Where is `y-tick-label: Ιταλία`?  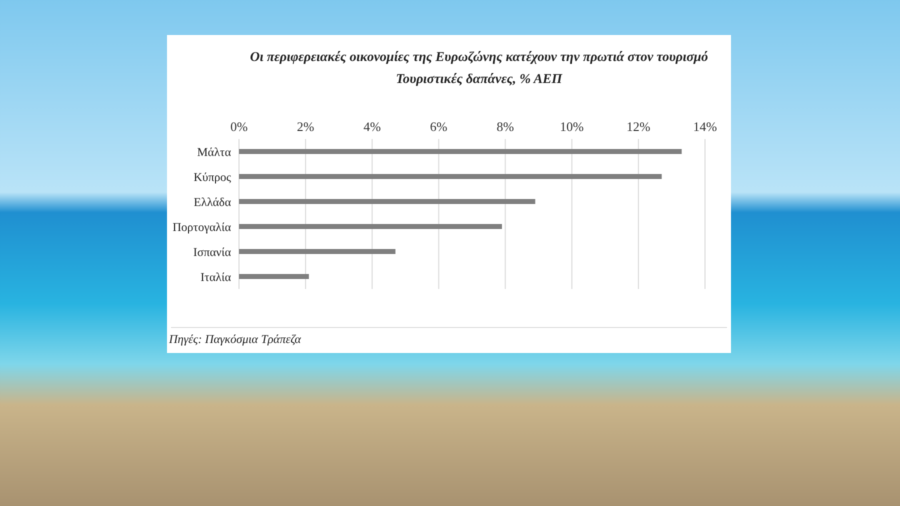
y-tick-label: Ιταλία is located at coordinates (216, 277).